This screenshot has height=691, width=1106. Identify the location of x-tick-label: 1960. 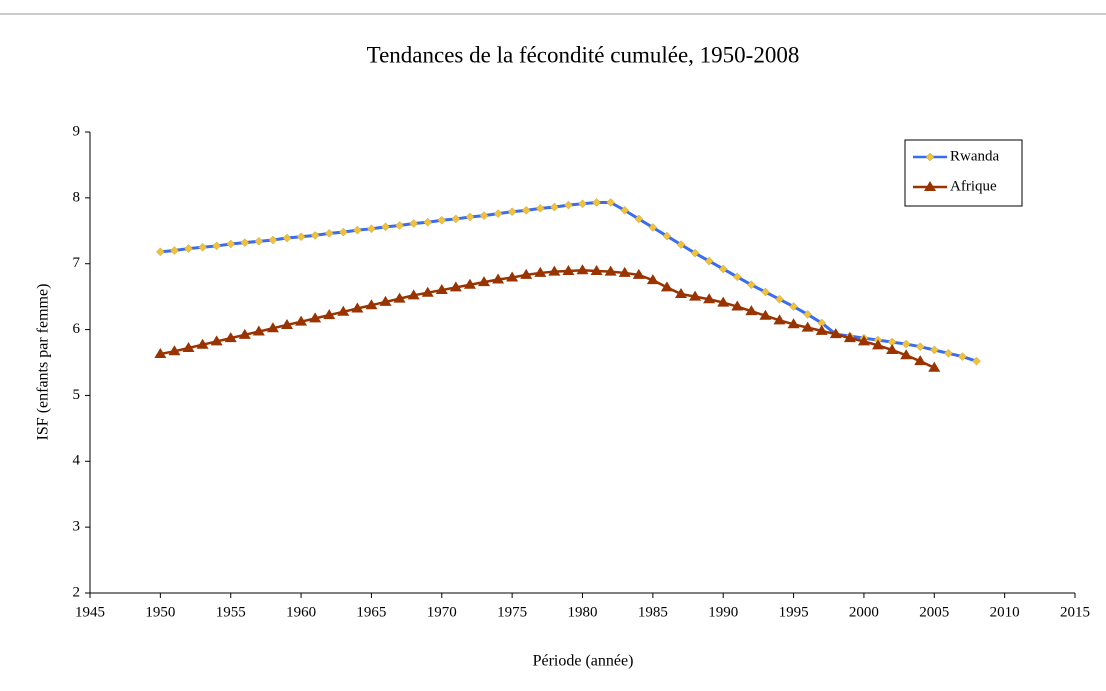
(301, 612).